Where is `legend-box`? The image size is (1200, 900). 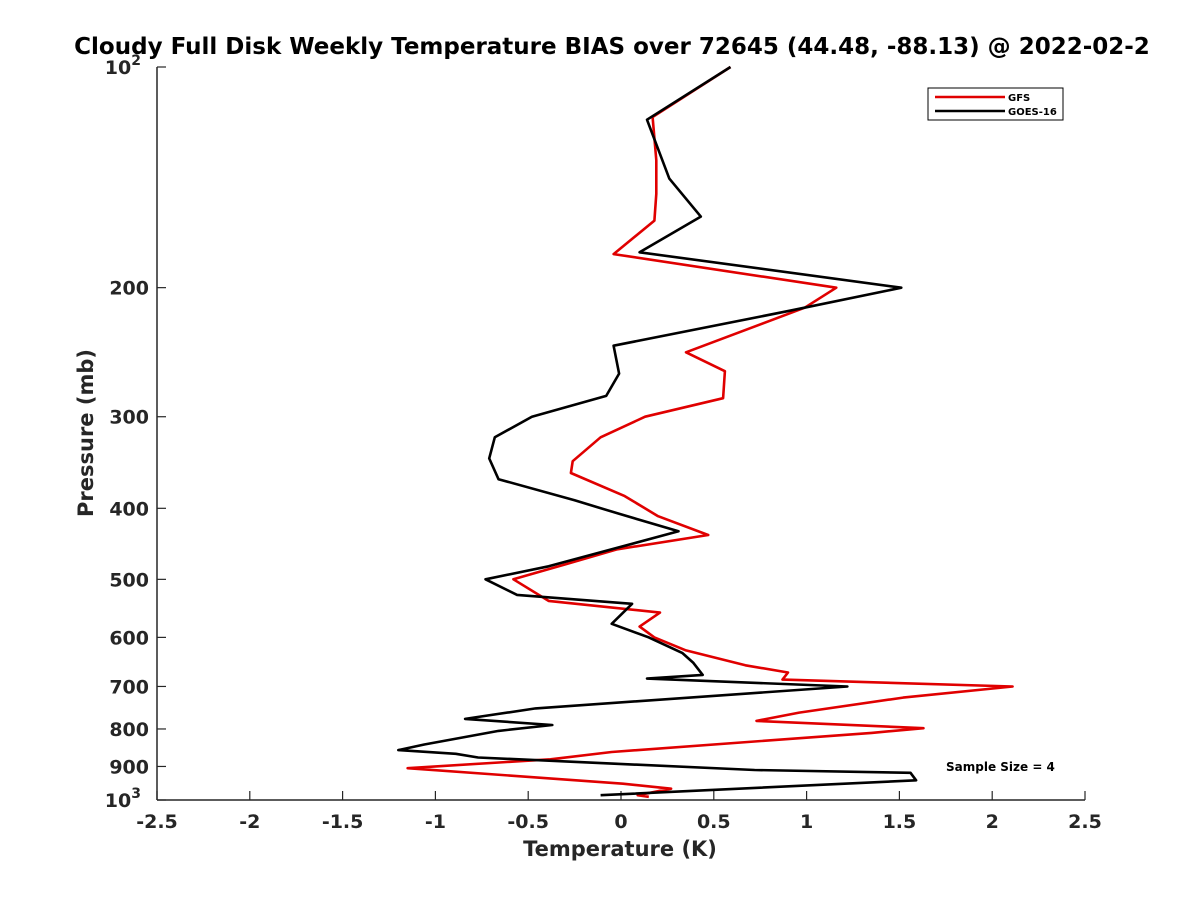 legend-box is located at coordinates (995, 104).